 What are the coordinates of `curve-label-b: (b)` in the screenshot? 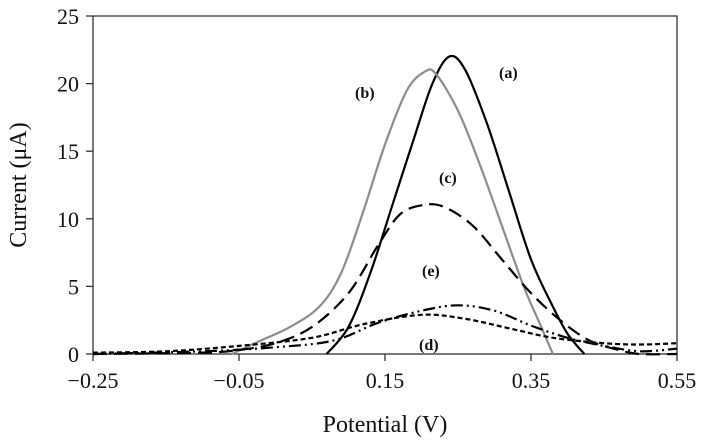 It's located at (365, 93).